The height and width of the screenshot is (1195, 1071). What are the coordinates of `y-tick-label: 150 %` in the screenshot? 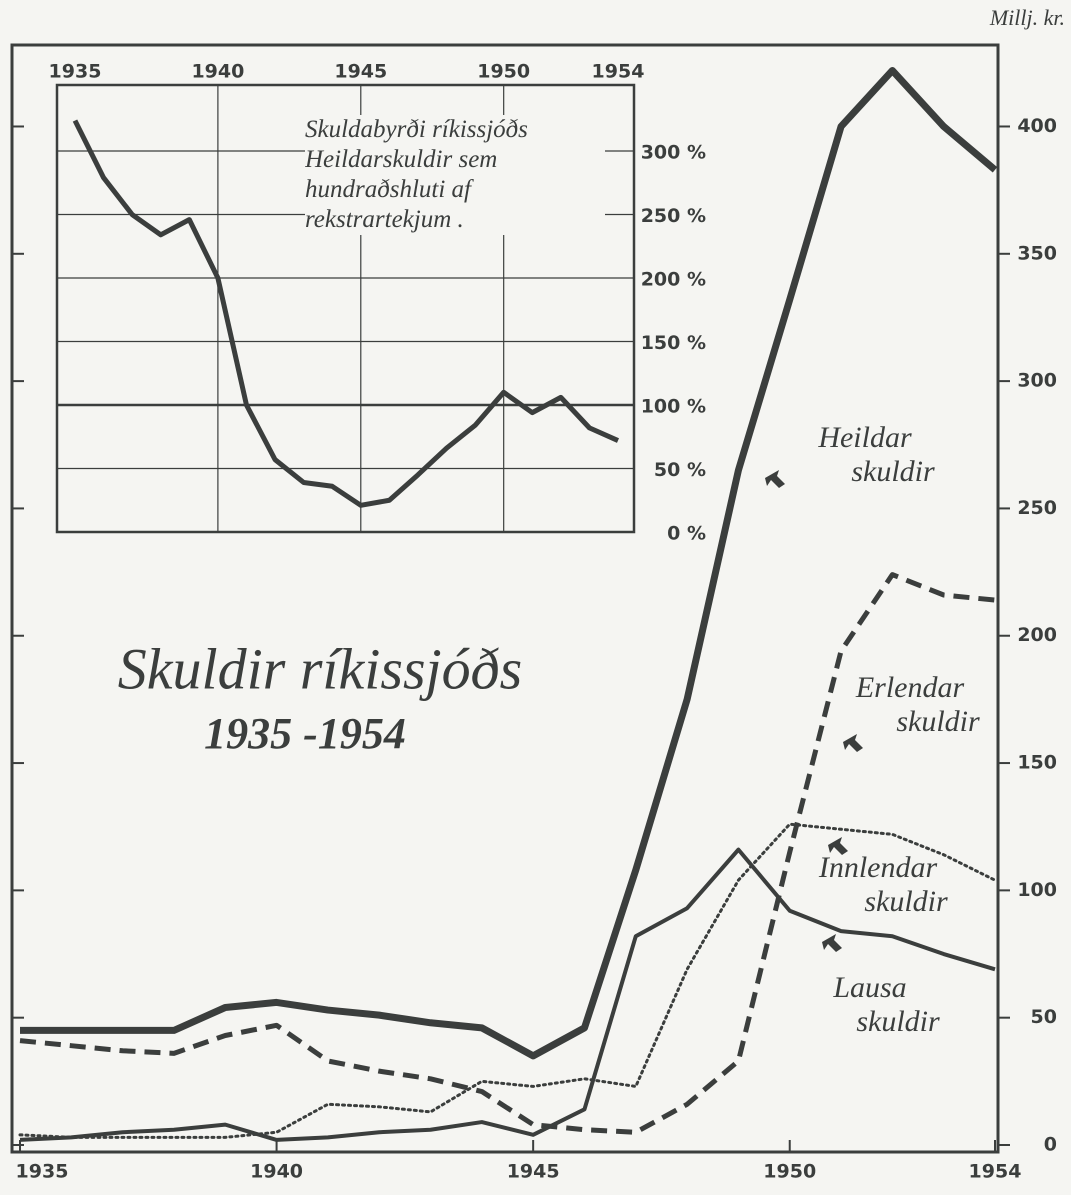 It's located at (673, 343).